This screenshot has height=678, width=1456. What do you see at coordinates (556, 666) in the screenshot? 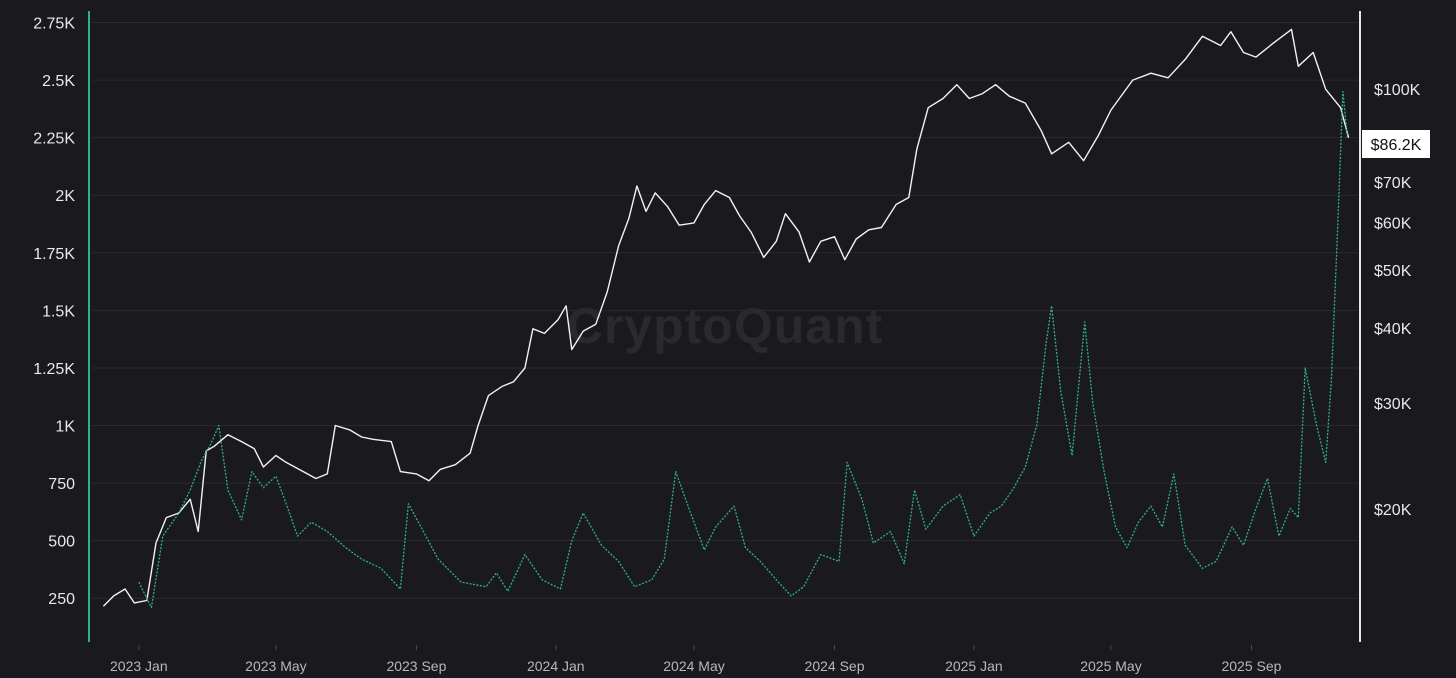
I see `x-tick-label: 2024 Jan` at bounding box center [556, 666].